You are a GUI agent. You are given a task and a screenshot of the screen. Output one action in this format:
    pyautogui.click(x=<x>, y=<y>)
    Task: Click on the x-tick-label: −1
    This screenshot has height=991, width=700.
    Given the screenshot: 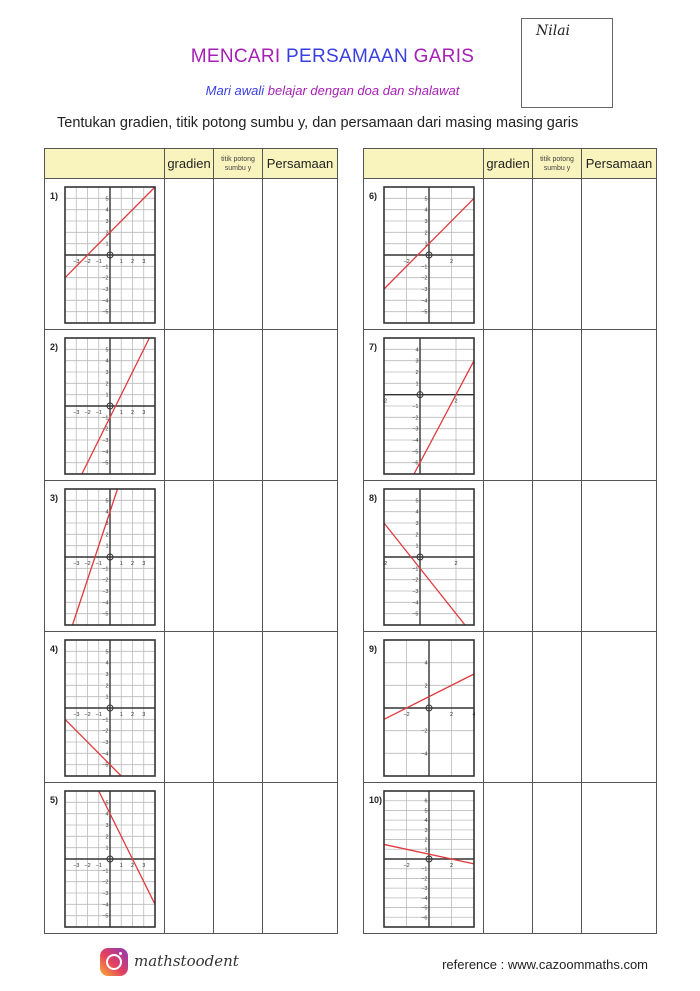 What is the action you would take?
    pyautogui.click(x=99, y=866)
    